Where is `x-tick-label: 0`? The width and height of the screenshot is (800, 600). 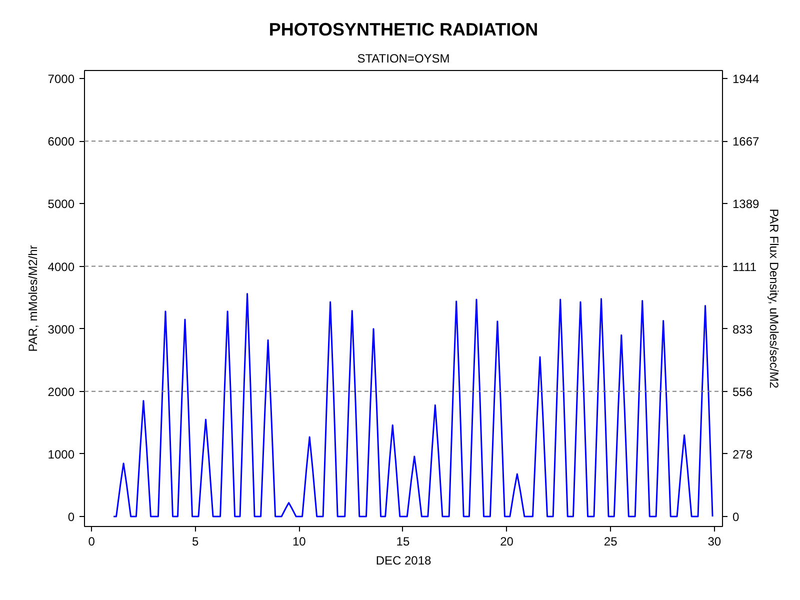 x-tick-label: 0 is located at coordinates (92, 541).